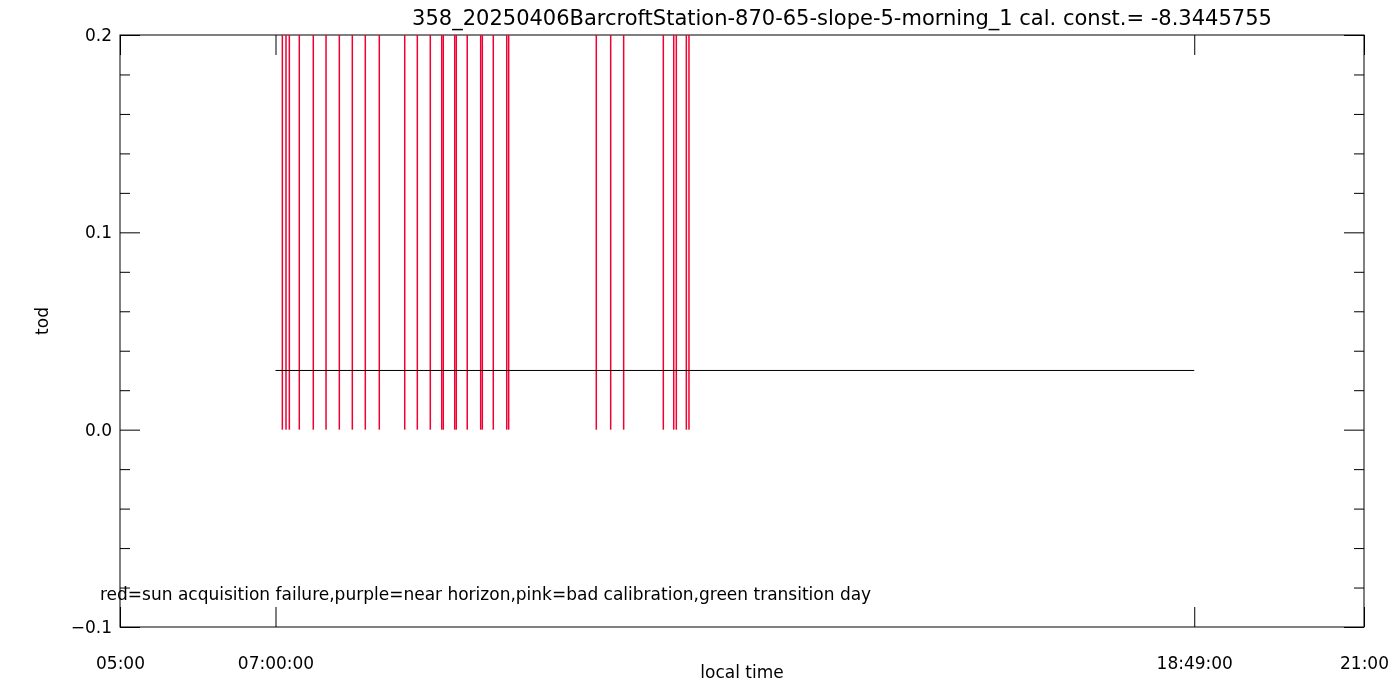 The width and height of the screenshot is (1400, 700). Describe the element at coordinates (1364, 663) in the screenshot. I see `x-tick-label: 21:00` at that location.